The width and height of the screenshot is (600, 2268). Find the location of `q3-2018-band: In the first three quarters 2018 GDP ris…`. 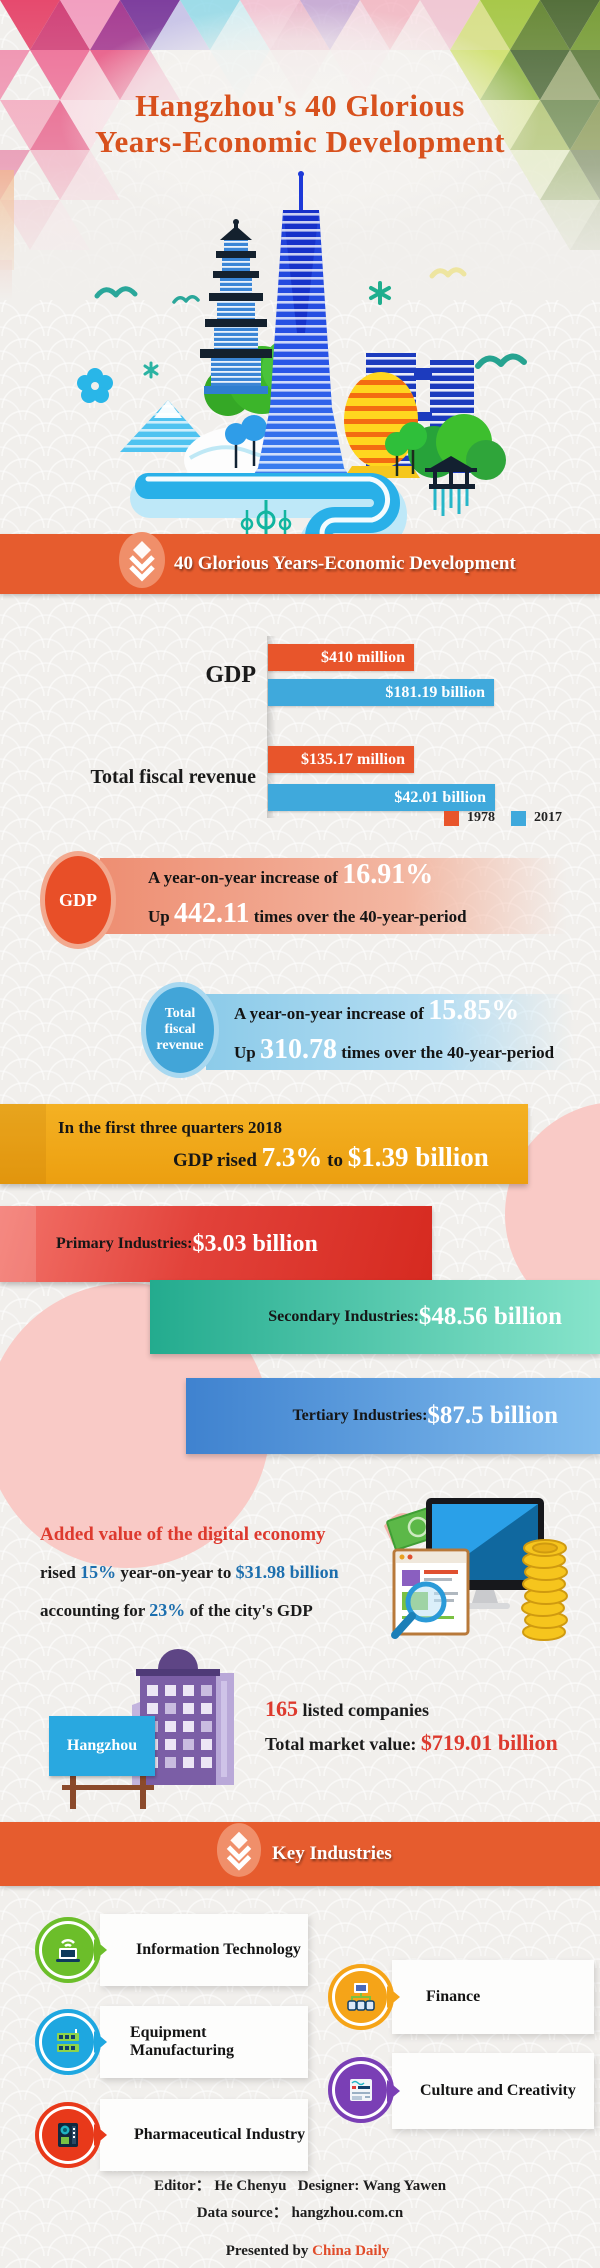

q3-2018-band: In the first three quarters 2018 GDP ris… is located at coordinates (264, 1144).